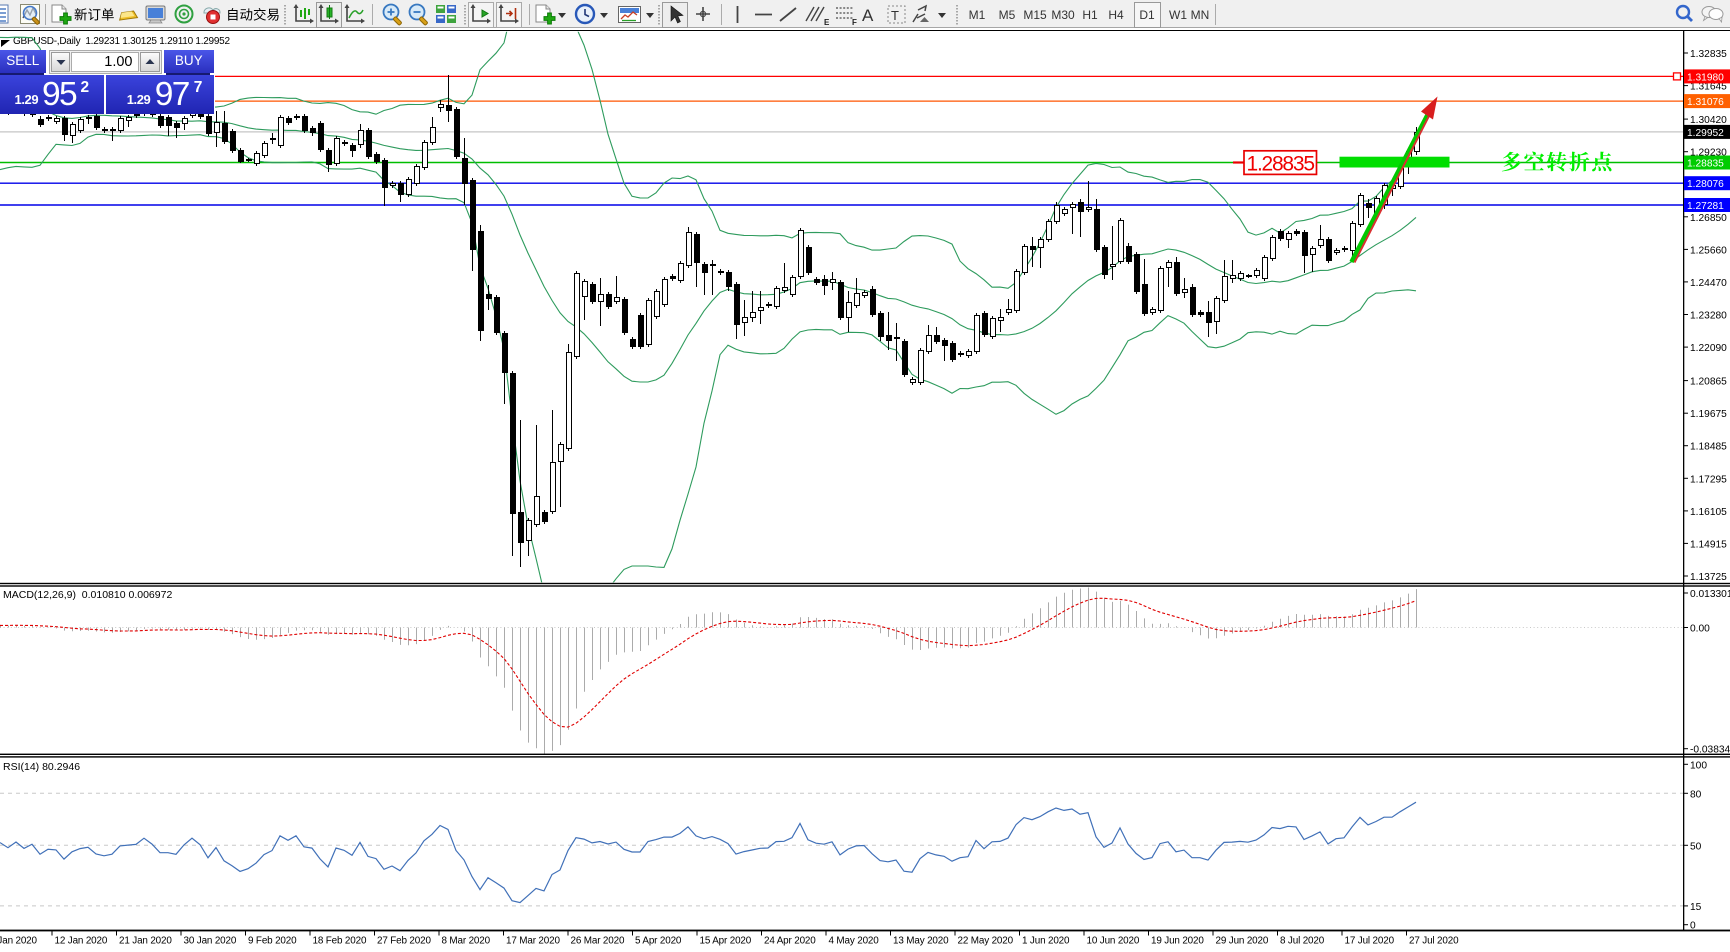  What do you see at coordinates (340, 941) in the screenshot?
I see `svg-text: 18 Feb 2020` at bounding box center [340, 941].